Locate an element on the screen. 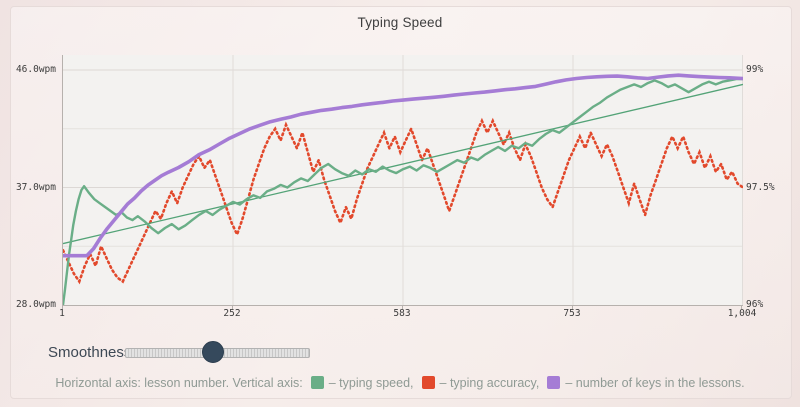 The image size is (800, 407). smoothness-label: Smoothness: is located at coordinates (92, 352).